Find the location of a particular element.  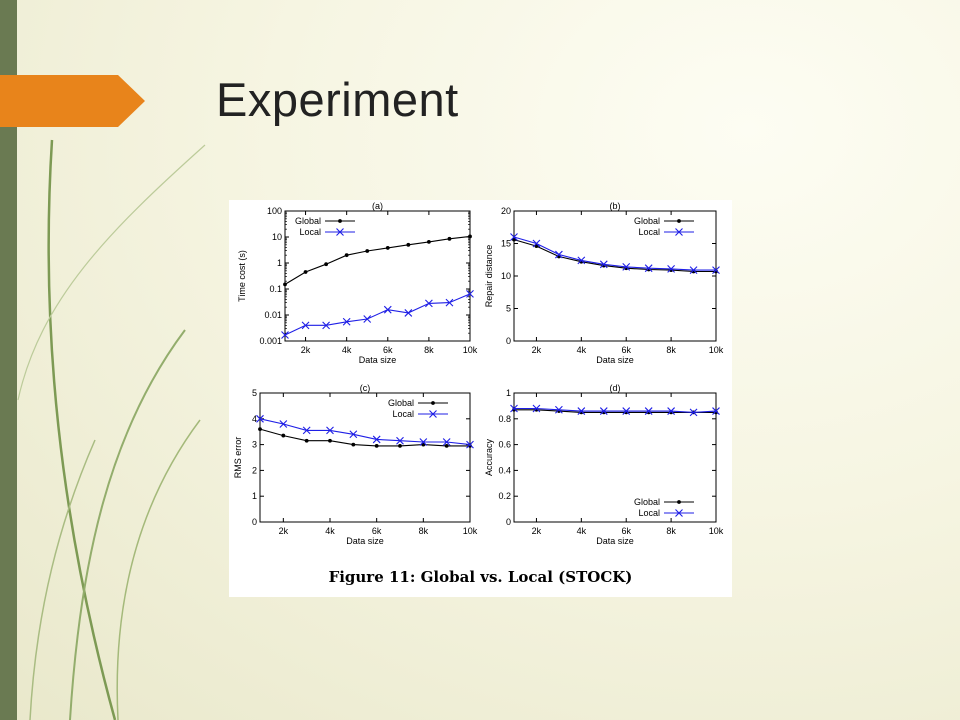

x-axis-label-c: Data size is located at coordinates (365, 541).